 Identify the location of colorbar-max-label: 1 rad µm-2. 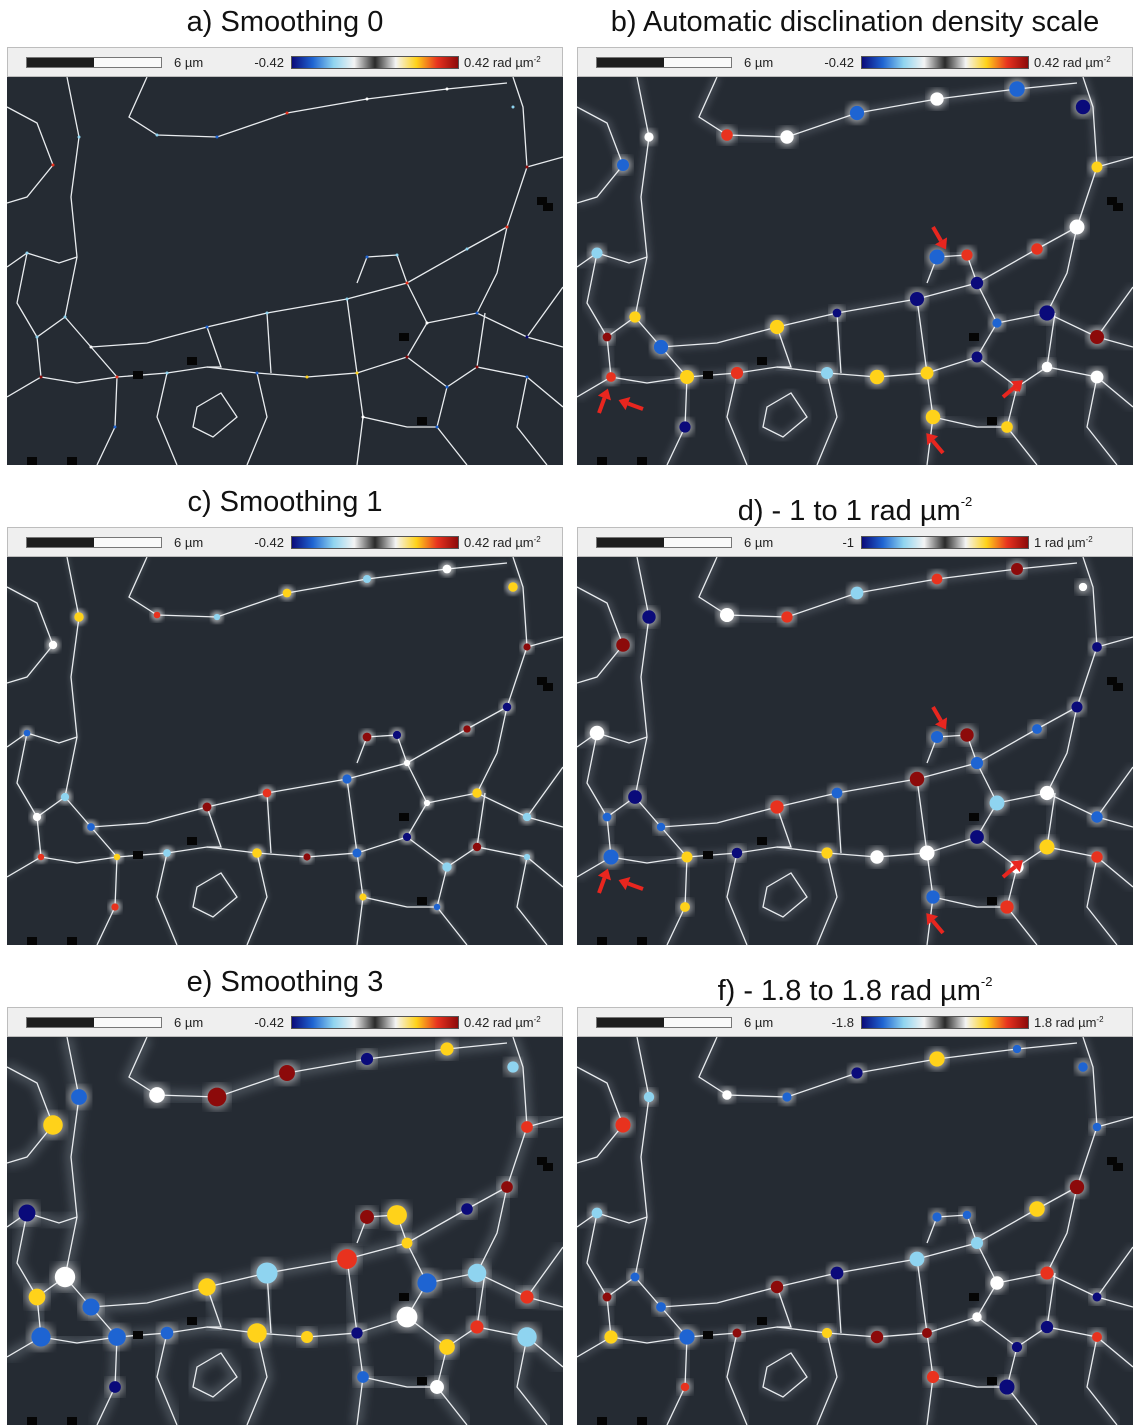
(1063, 542).